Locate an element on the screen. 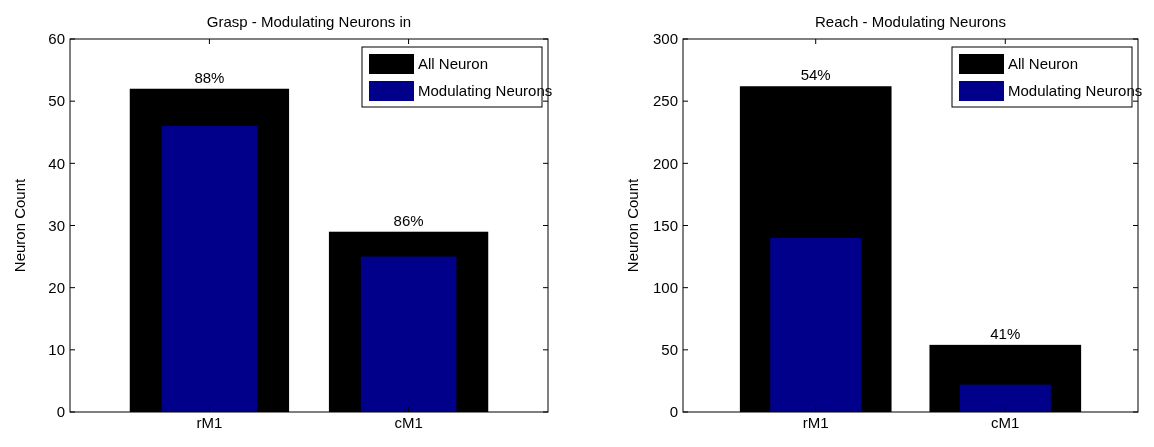 This screenshot has height=447, width=1154. chart-title: Grasp - Modulating Neurons in is located at coordinates (309, 21).